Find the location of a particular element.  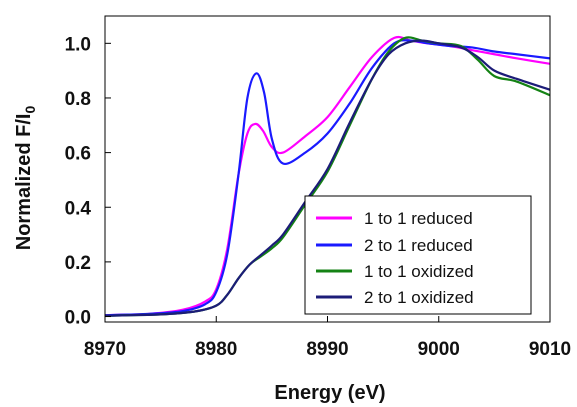

legend-label: 1 to 1 oxidized is located at coordinates (419, 271).